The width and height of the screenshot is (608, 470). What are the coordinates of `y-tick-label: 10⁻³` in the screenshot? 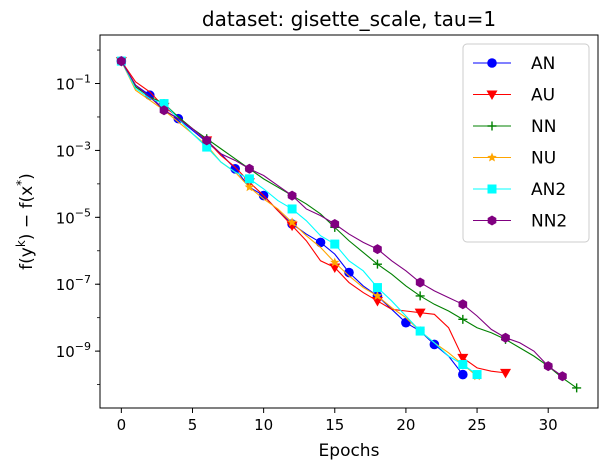 It's located at (73, 149).